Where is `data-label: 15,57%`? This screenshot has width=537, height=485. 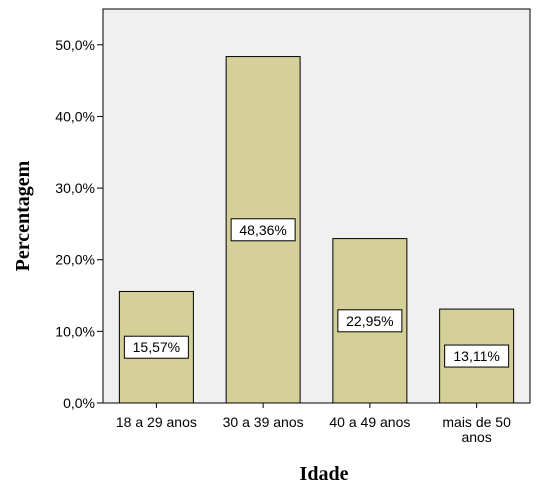
data-label: 15,57% is located at coordinates (156, 347).